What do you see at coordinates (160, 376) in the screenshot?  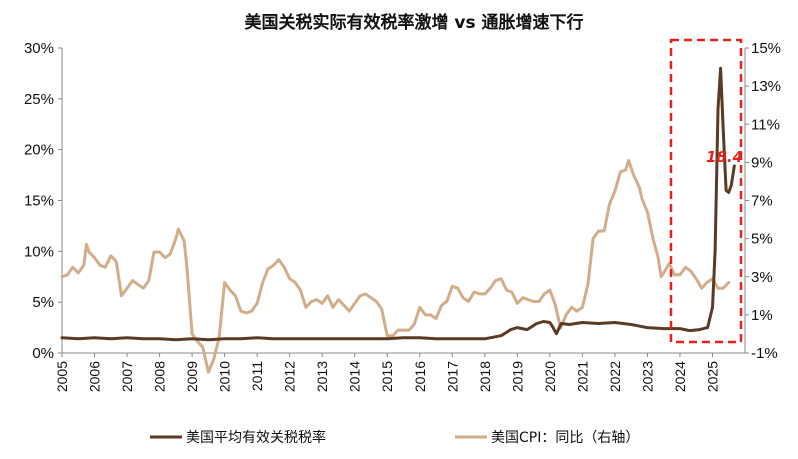 I see `x-tick-label: 2008` at bounding box center [160, 376].